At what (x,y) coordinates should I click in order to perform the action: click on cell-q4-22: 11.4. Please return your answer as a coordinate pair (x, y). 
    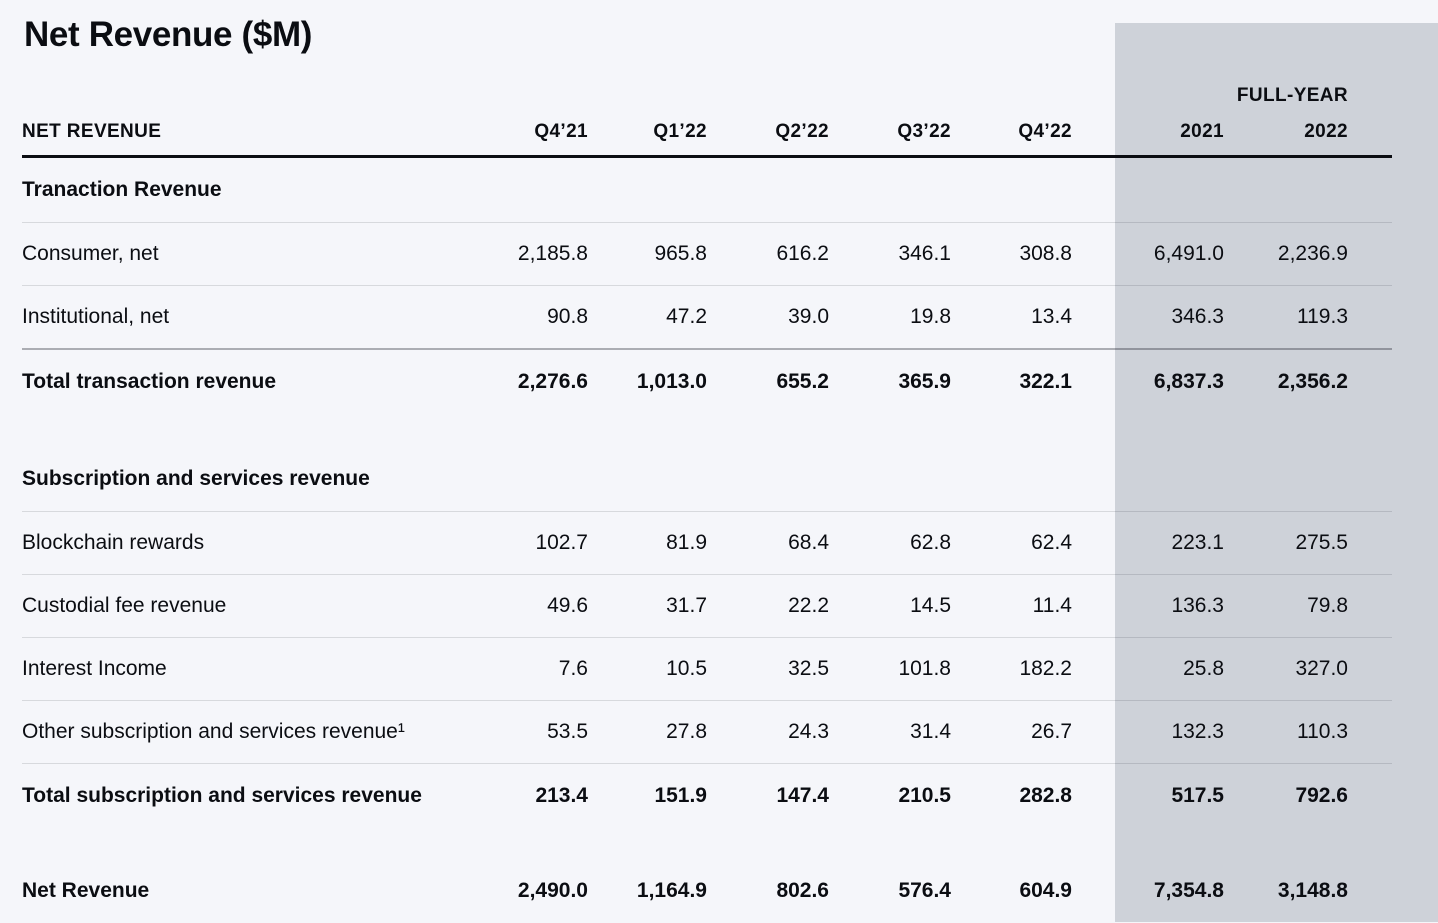
    Looking at the image, I should click on (1052, 605).